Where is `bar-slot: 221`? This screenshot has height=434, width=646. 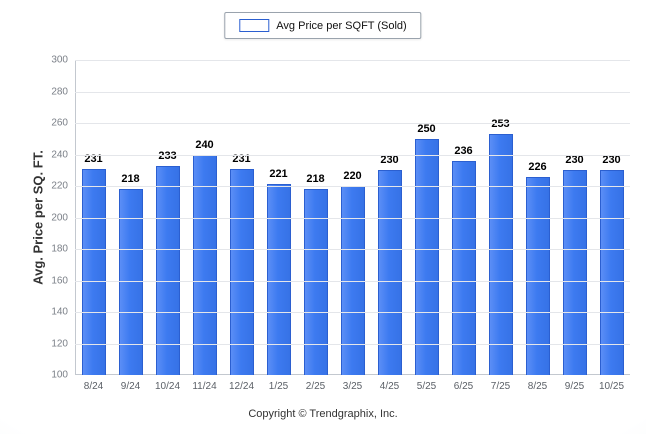 bar-slot: 221 is located at coordinates (278, 217).